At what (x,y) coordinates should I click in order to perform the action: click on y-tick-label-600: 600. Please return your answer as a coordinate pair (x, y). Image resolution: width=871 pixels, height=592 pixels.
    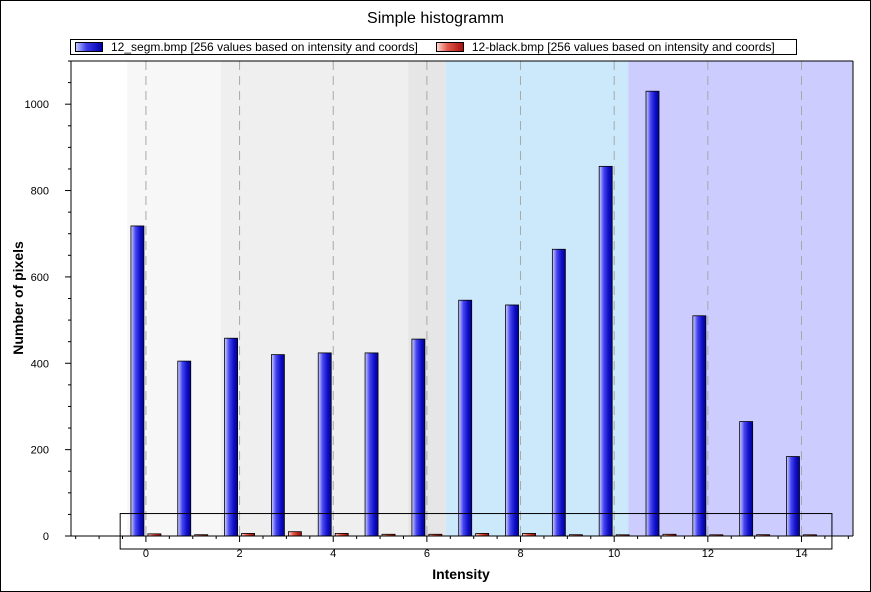
    Looking at the image, I should click on (40, 278).